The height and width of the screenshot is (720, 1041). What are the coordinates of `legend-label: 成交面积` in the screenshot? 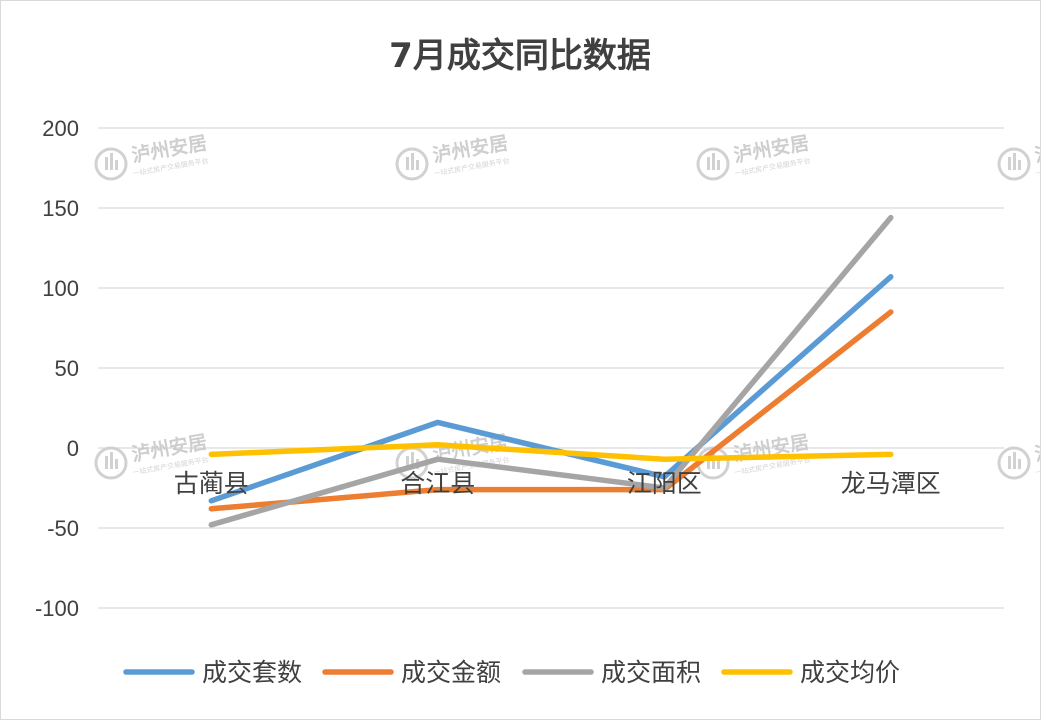 It's located at (651, 672).